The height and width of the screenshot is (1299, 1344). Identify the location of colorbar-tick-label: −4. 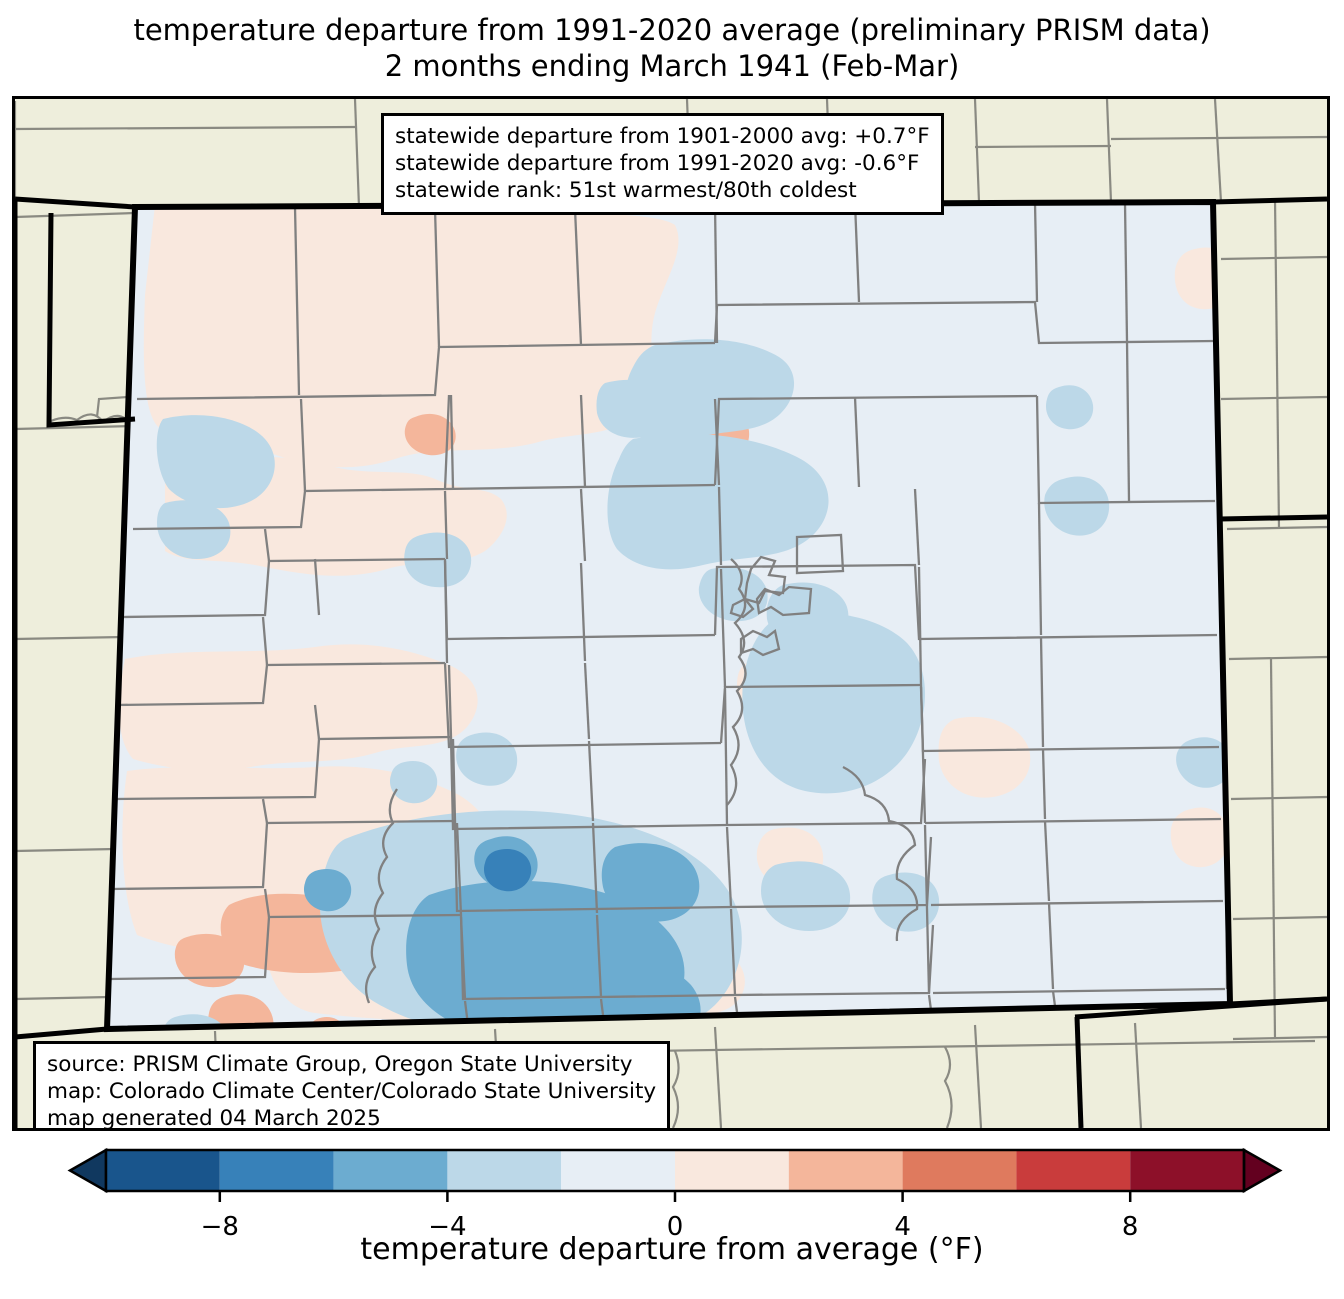
(447, 1227).